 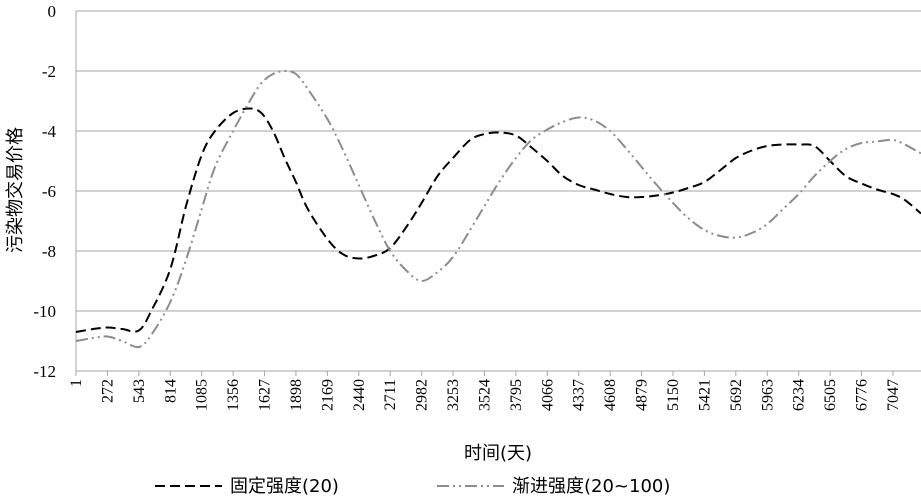 What do you see at coordinates (498, 453) in the screenshot?
I see `x-axis-title: 时间(天)` at bounding box center [498, 453].